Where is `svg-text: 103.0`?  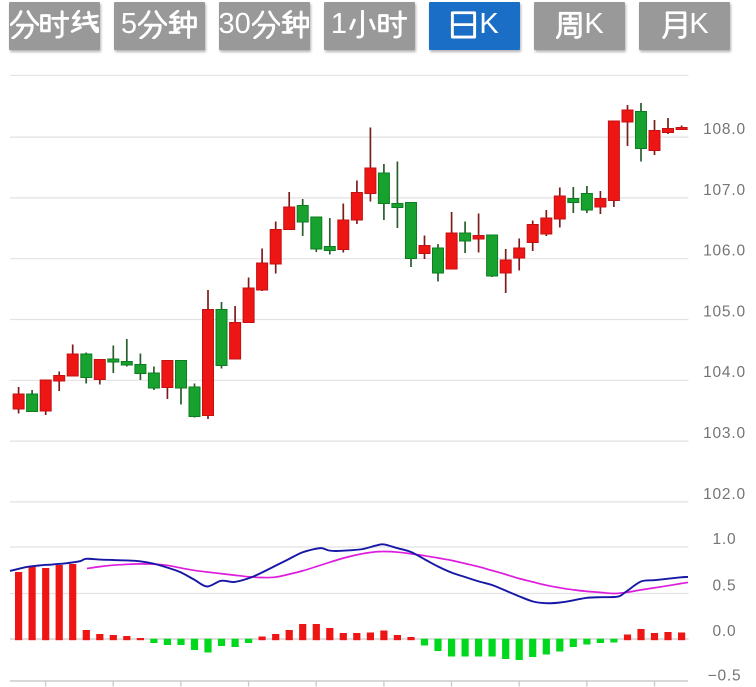
svg-text: 103.0 is located at coordinates (724, 433).